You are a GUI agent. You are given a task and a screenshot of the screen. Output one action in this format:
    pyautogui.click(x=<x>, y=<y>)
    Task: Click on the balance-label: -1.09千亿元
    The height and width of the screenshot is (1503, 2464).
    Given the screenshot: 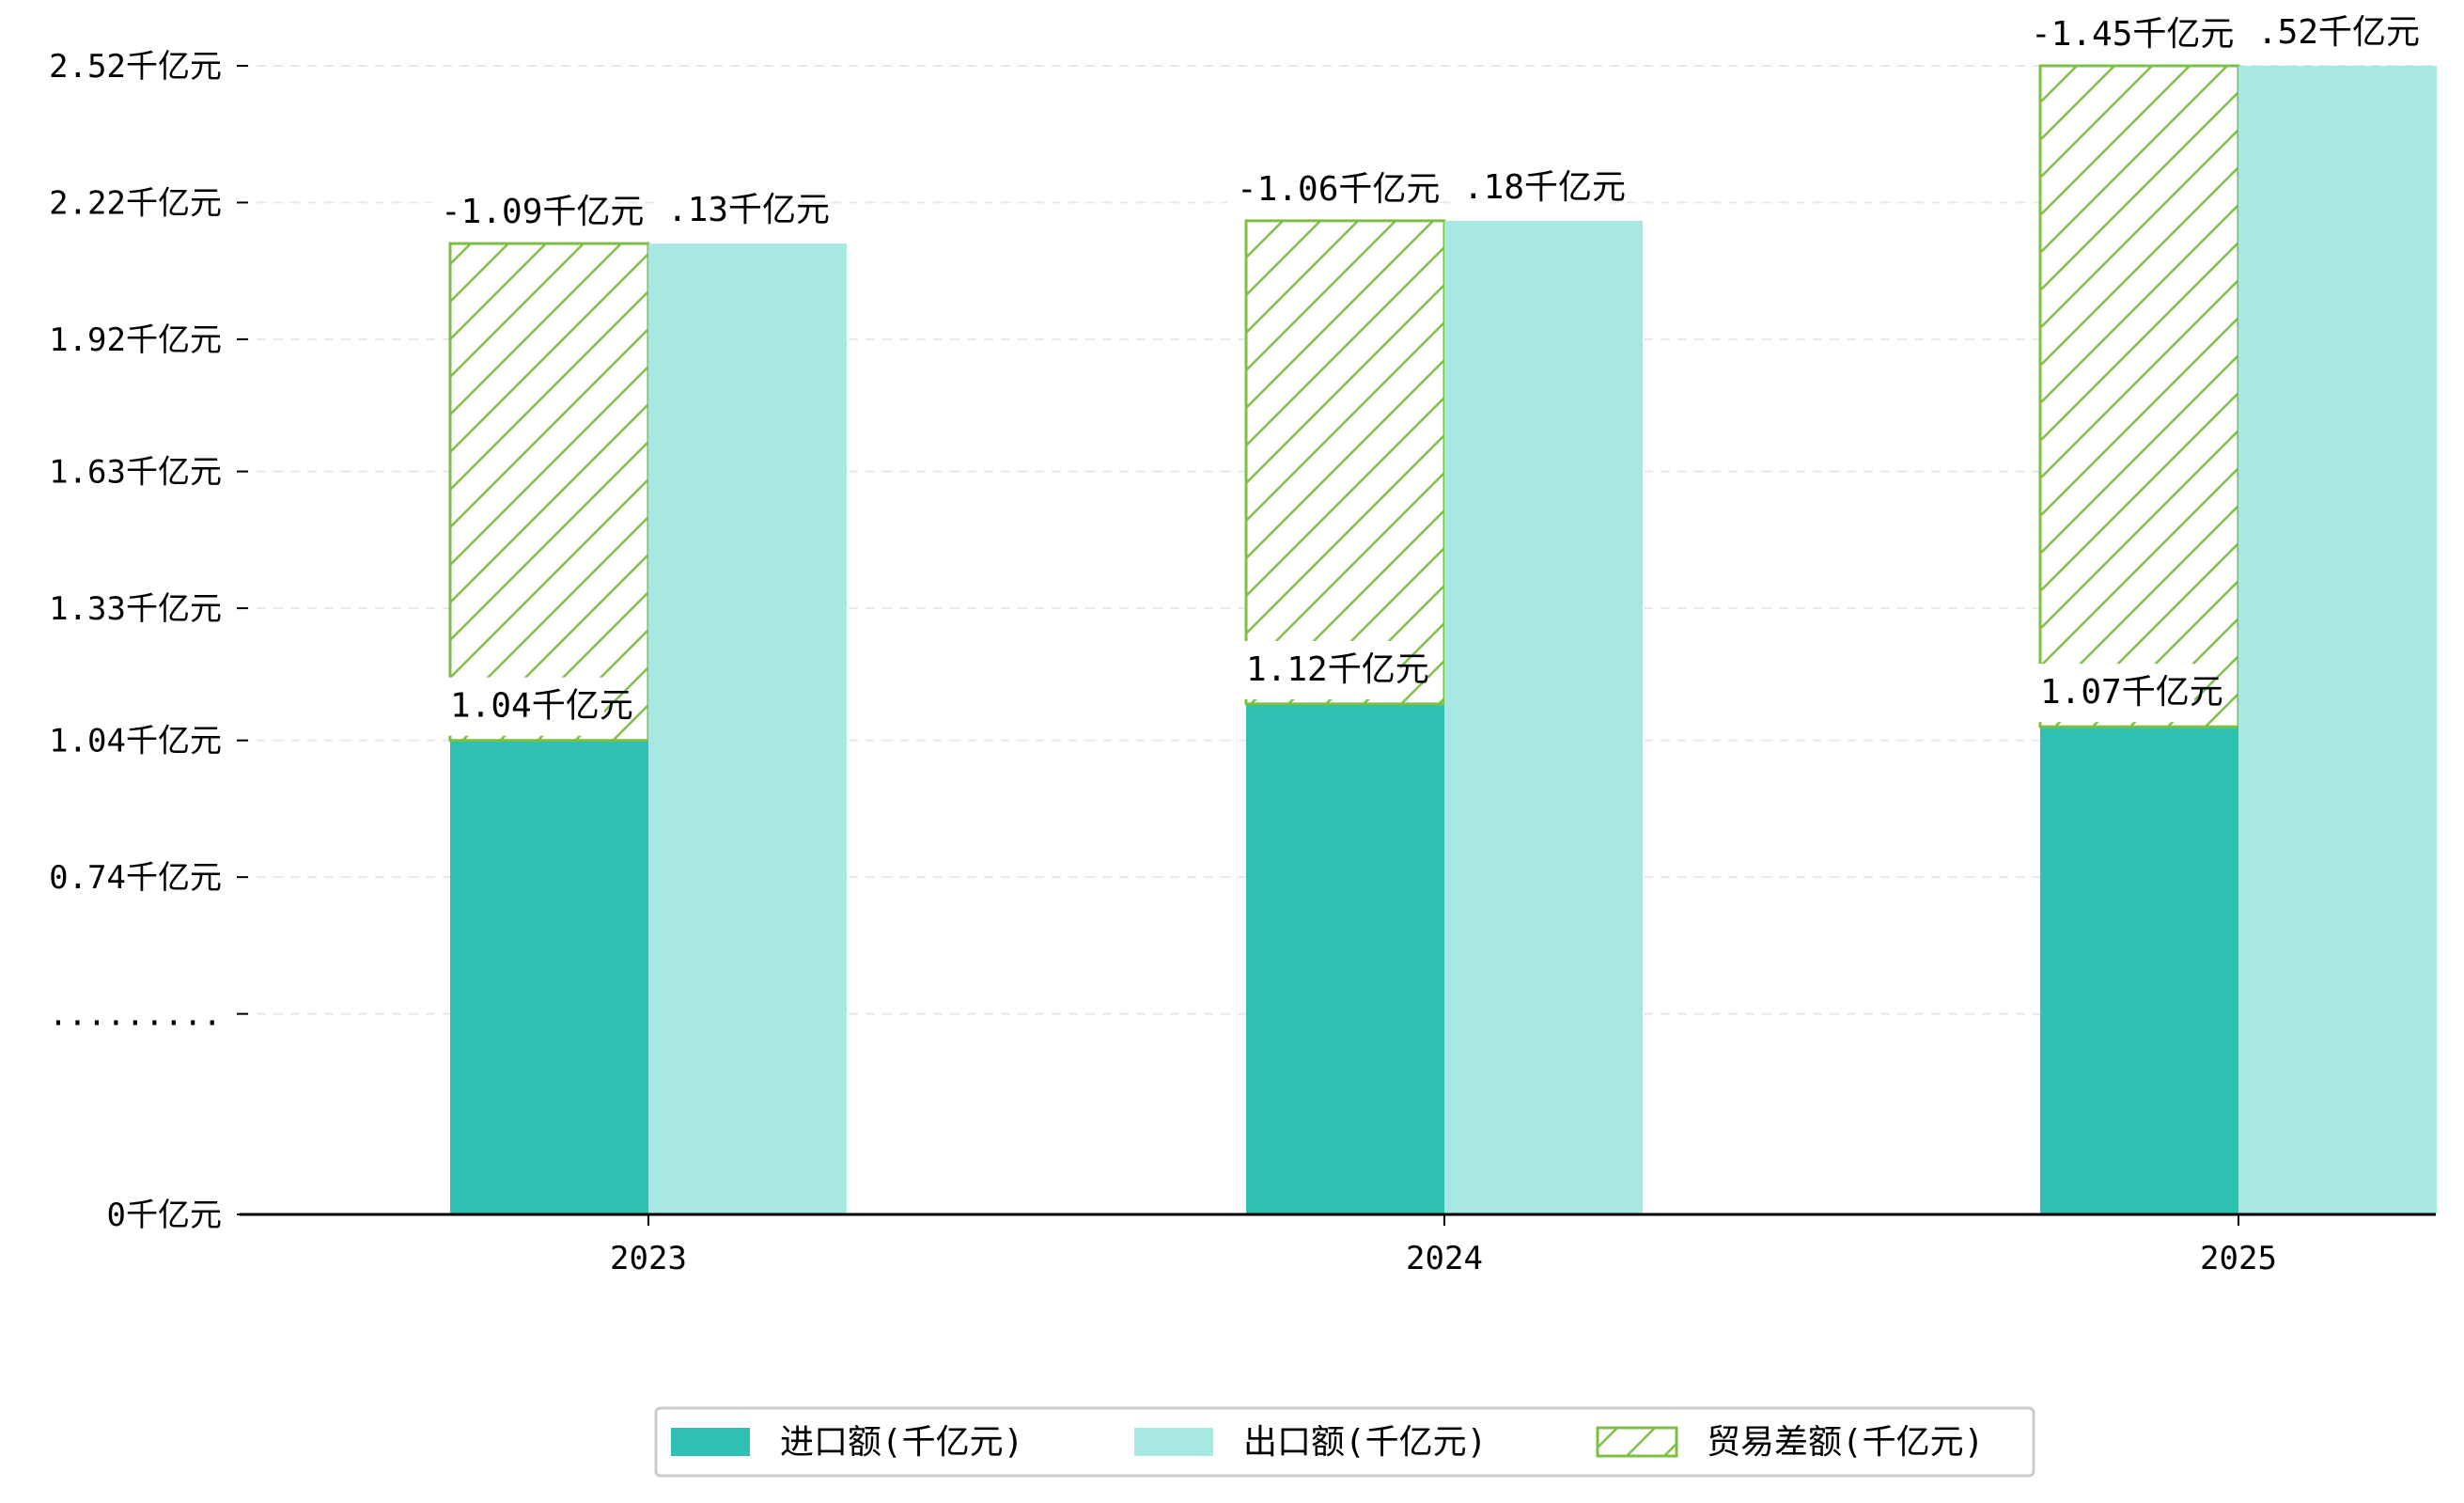 What is the action you would take?
    pyautogui.click(x=542, y=212)
    